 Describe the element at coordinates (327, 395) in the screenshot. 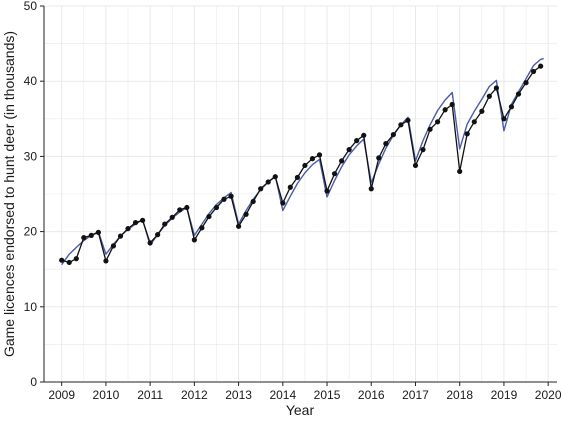

I see `x-tick-label: 2015` at that location.